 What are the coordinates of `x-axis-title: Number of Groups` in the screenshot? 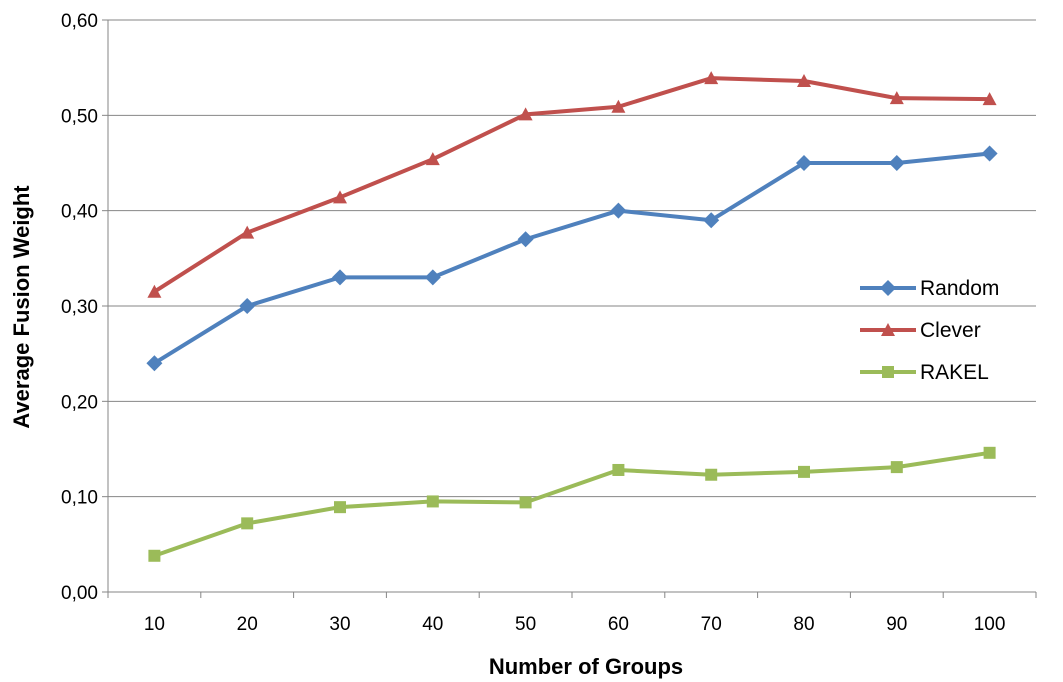 It's located at (586, 666).